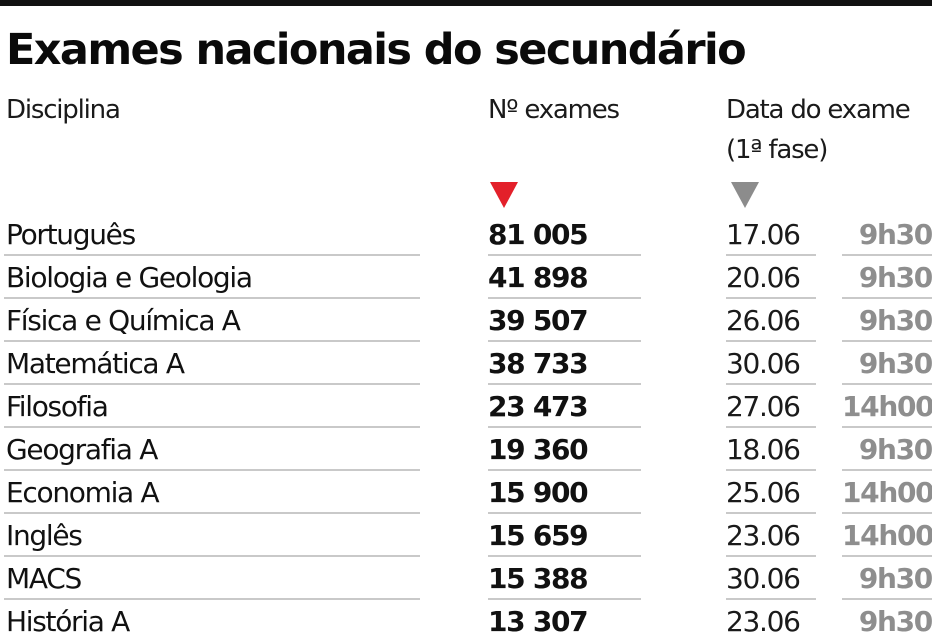 This screenshot has height=644, width=932. I want to click on count-cell: 15 659, so click(564, 535).